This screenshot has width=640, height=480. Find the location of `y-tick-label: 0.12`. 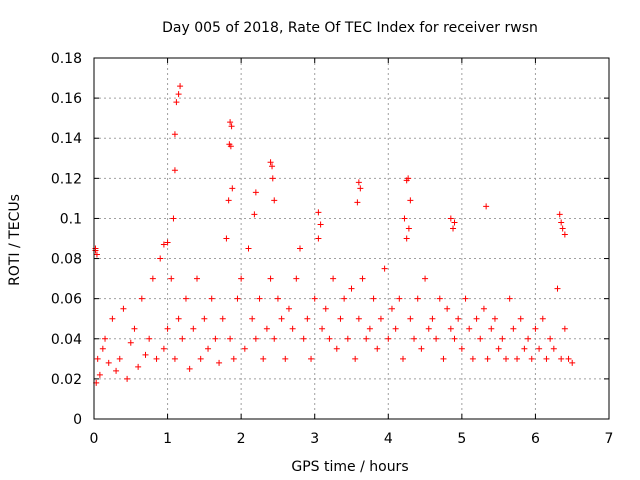

y-tick-label: 0.12 is located at coordinates (66, 179).